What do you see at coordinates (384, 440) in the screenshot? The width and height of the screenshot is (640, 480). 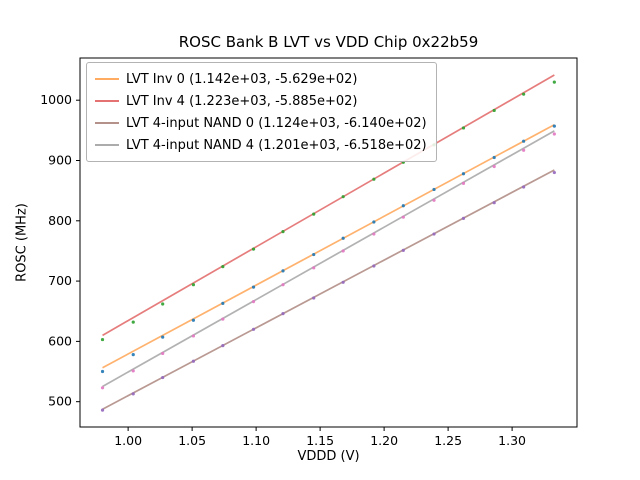 I see `x-tick-label: 1.20` at bounding box center [384, 440].